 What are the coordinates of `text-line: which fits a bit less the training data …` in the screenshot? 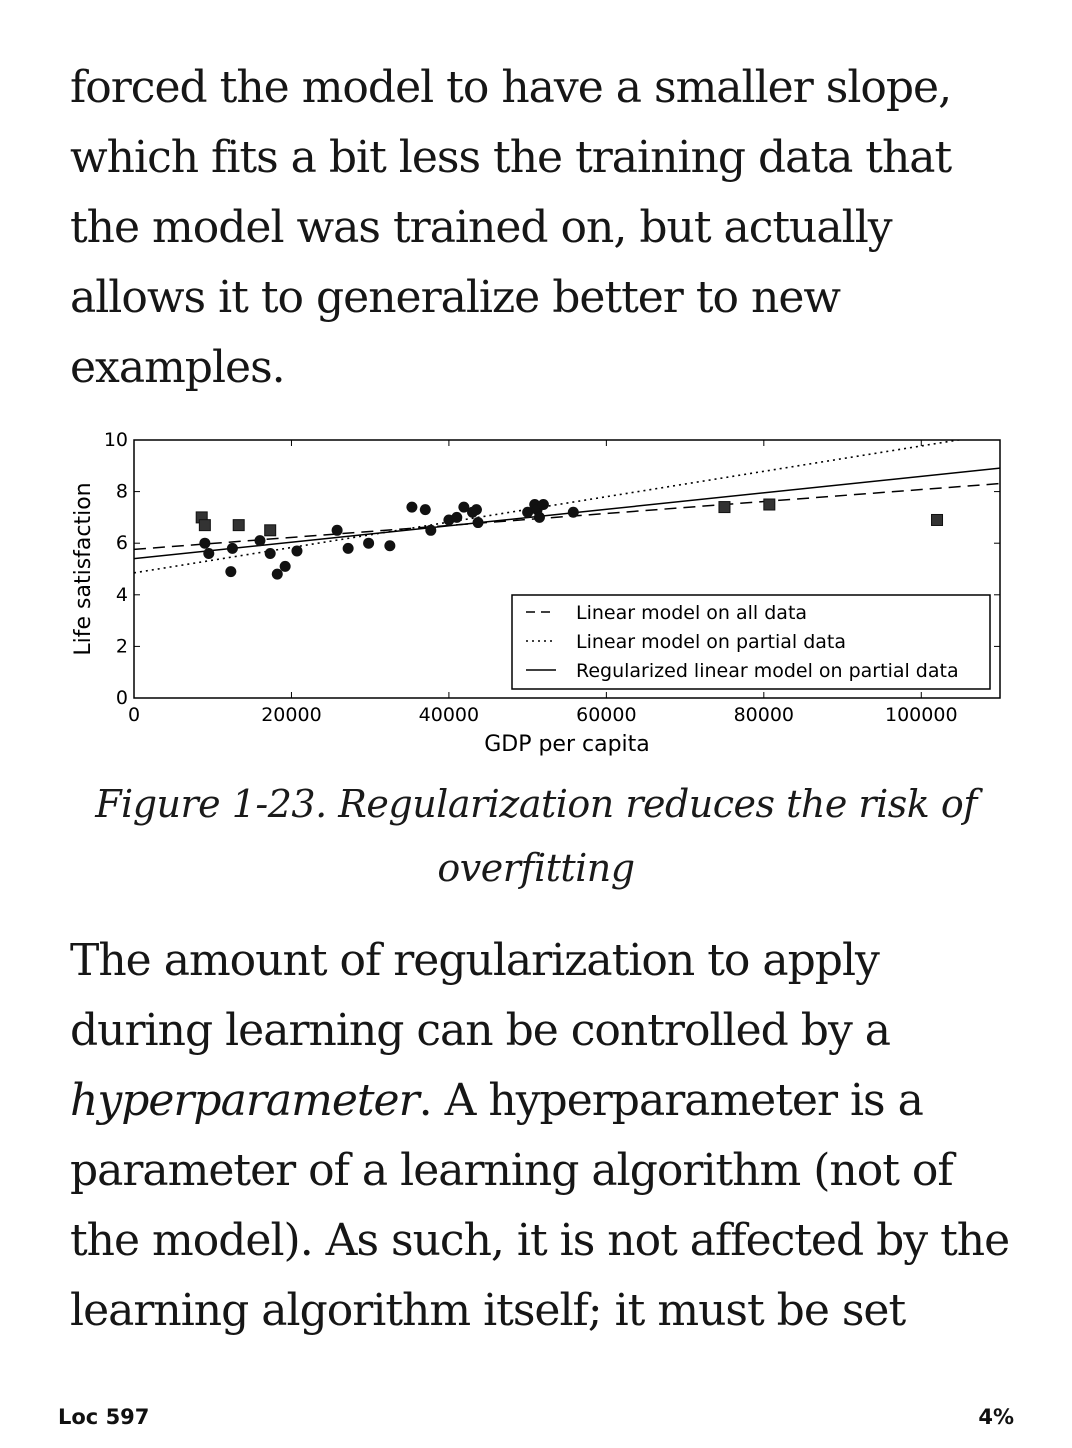 It's located at (511, 157).